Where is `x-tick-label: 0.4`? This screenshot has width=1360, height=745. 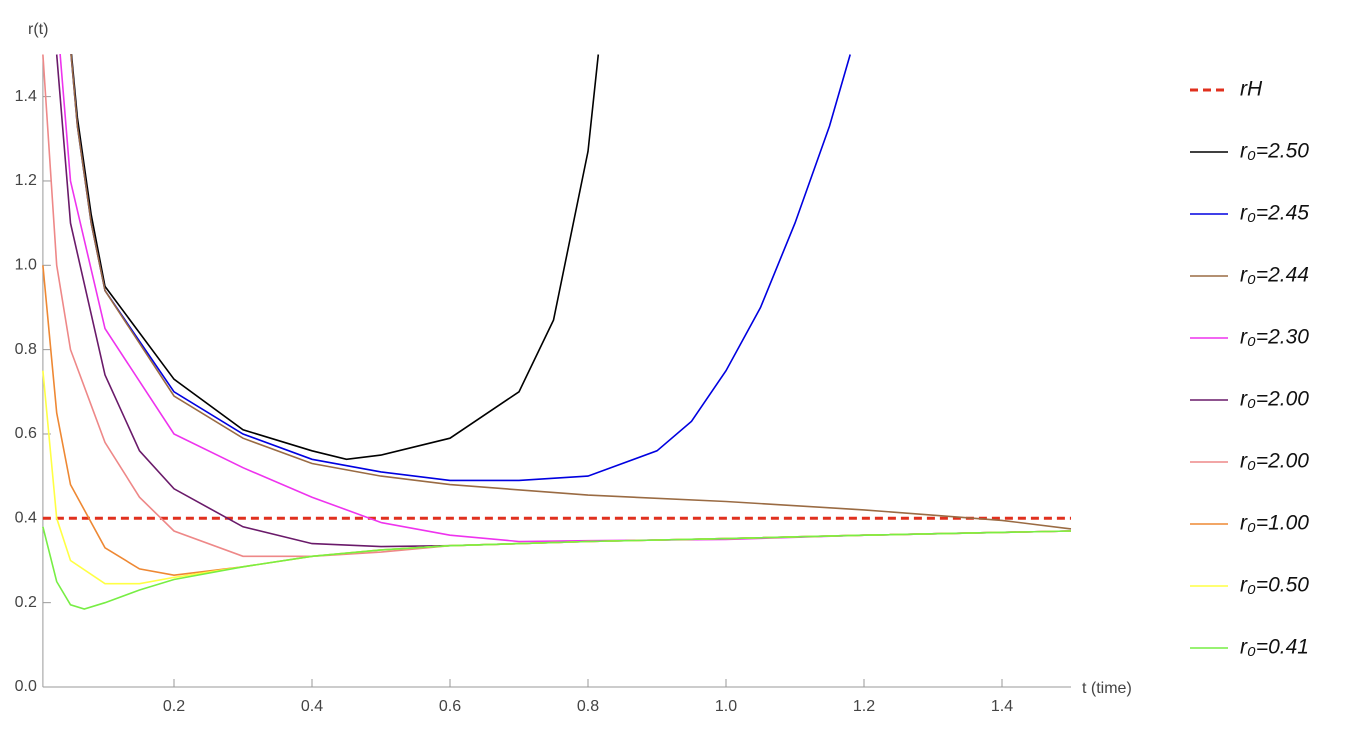 x-tick-label: 0.4 is located at coordinates (312, 706).